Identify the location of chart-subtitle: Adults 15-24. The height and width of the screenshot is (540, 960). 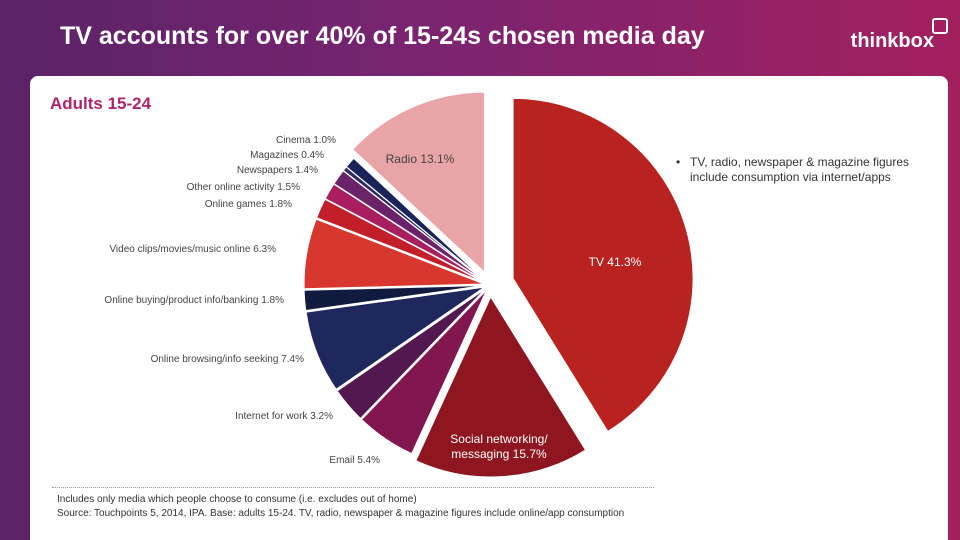
(101, 103).